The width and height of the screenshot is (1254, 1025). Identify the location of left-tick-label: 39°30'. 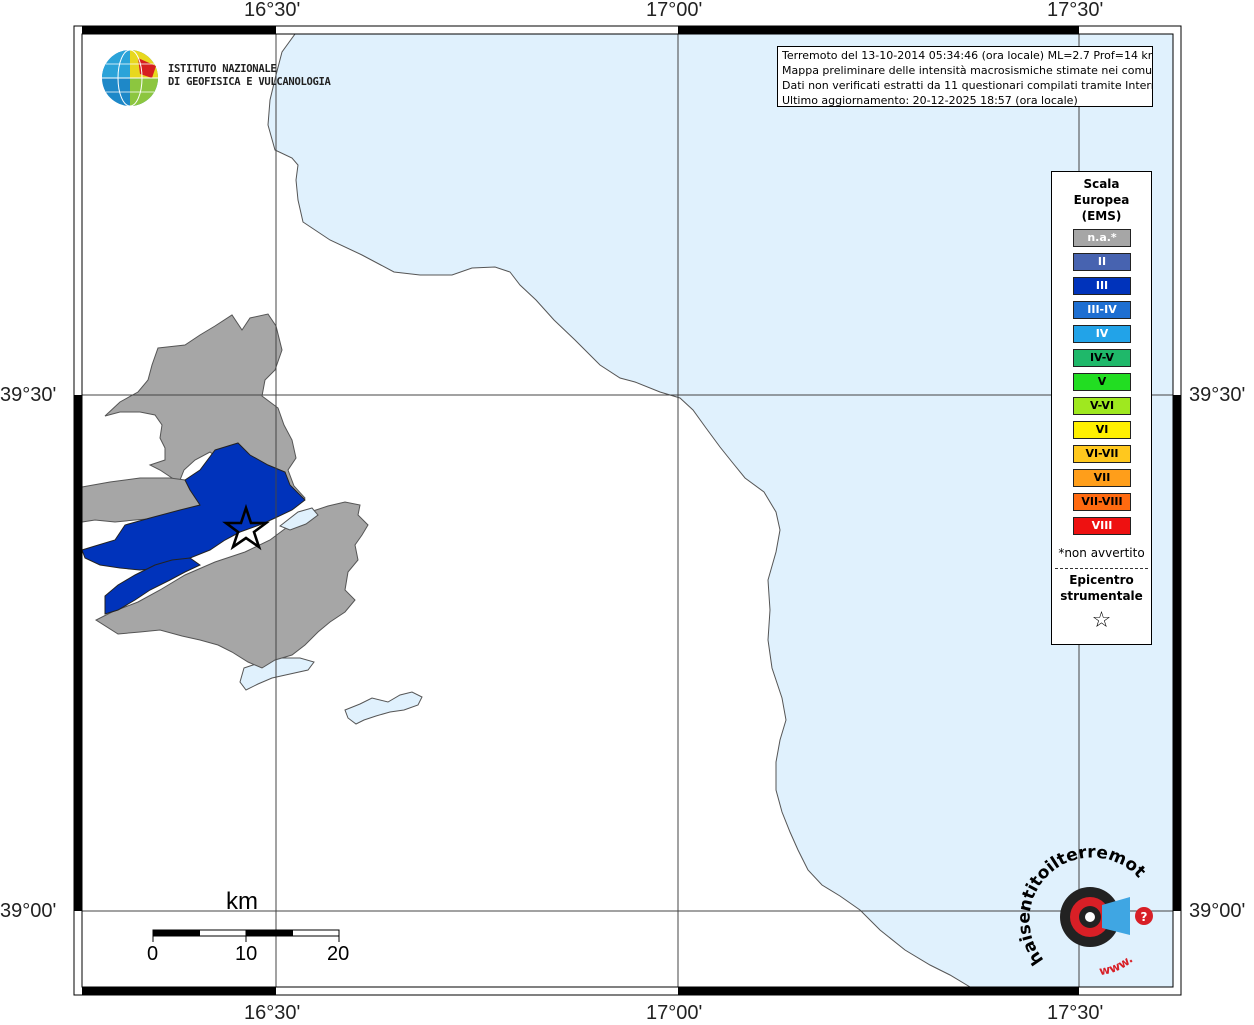
(28, 395).